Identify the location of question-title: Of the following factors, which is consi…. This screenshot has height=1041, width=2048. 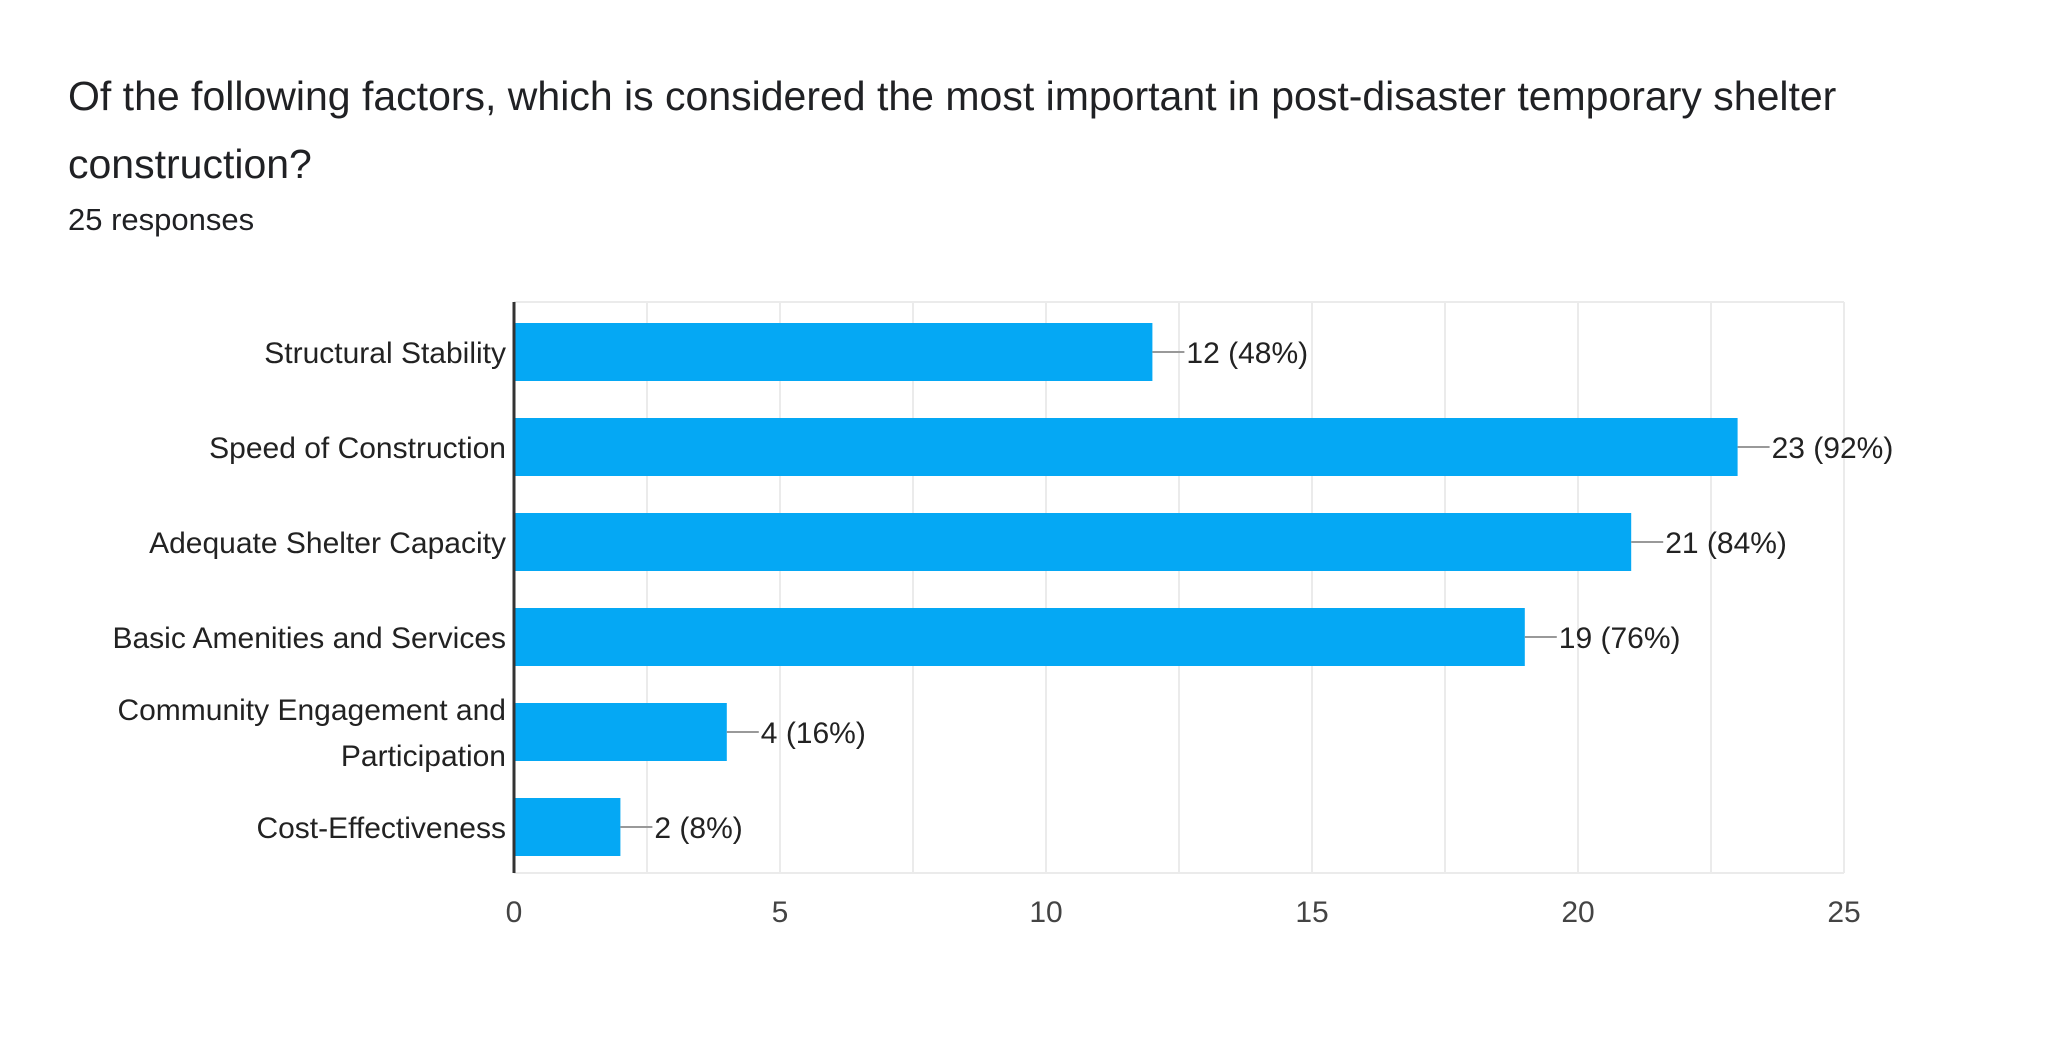
(952, 130).